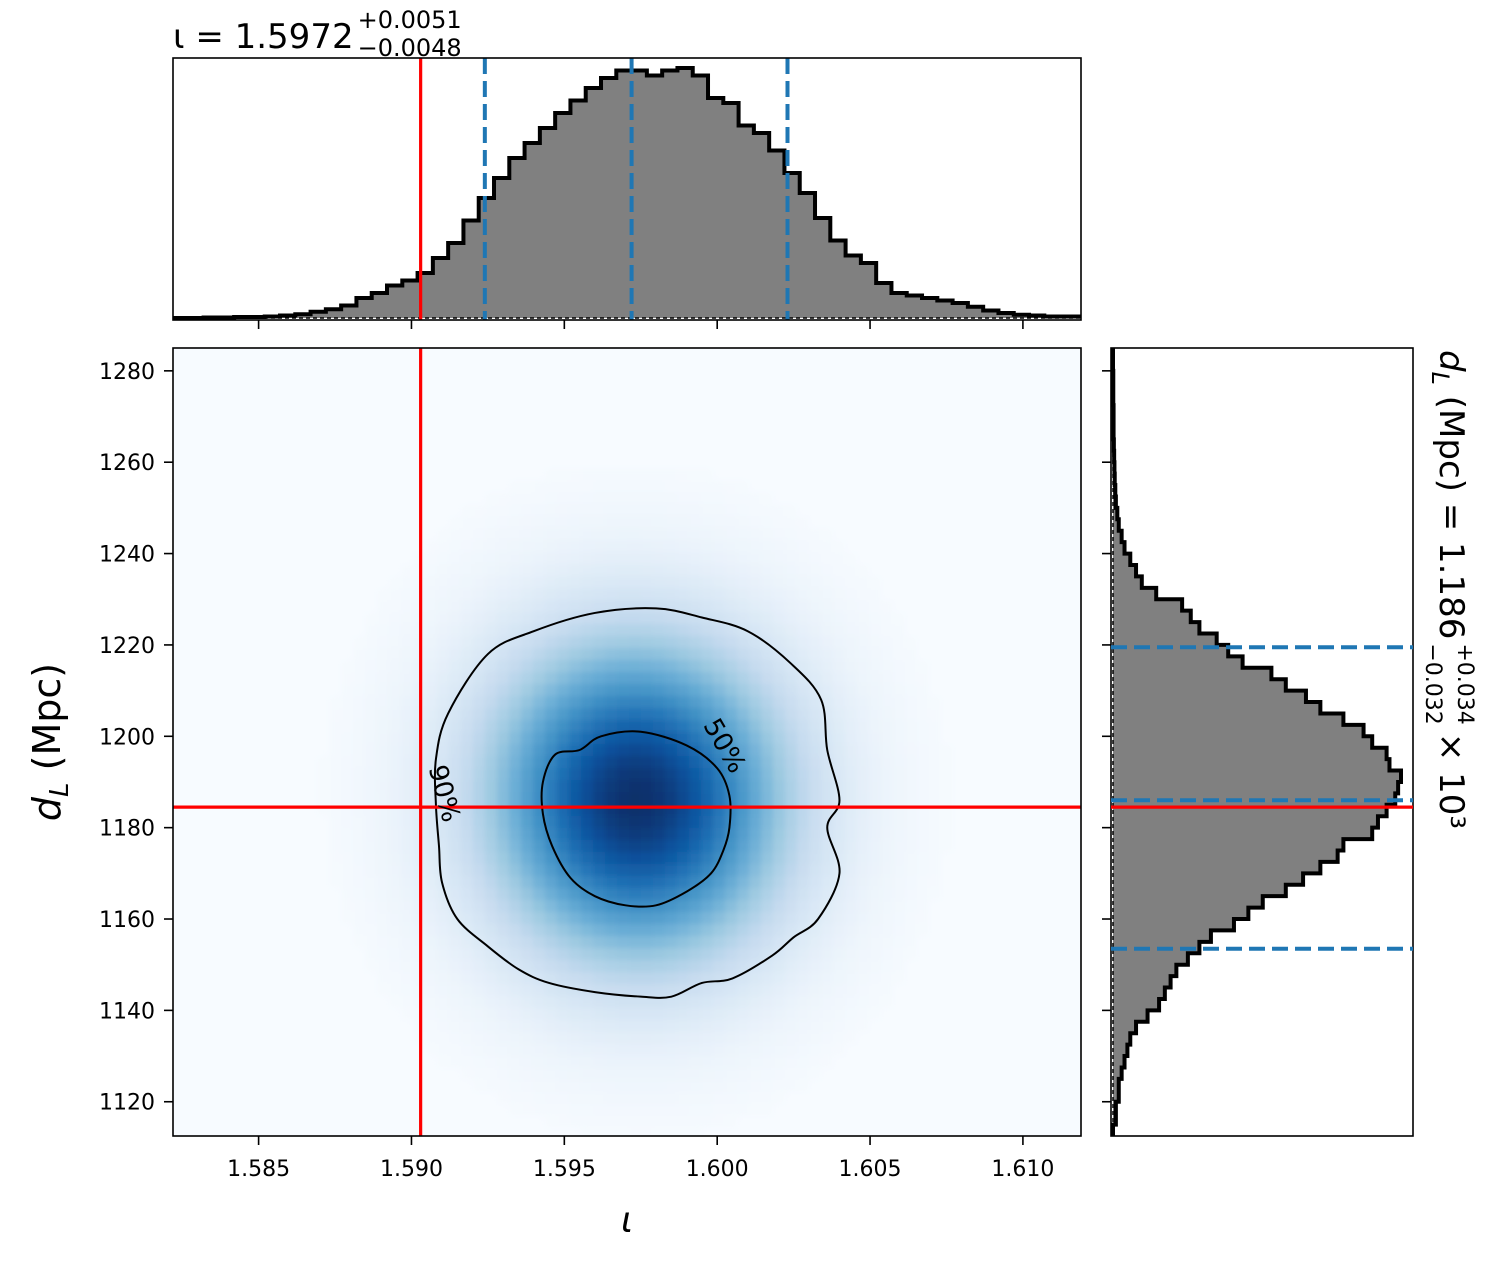 This screenshot has width=1502, height=1263. Describe the element at coordinates (1448, 589) in the screenshot. I see `dL-title: dL (Mpc) = 1.186 +0.034 −0.032 × 10³` at that location.